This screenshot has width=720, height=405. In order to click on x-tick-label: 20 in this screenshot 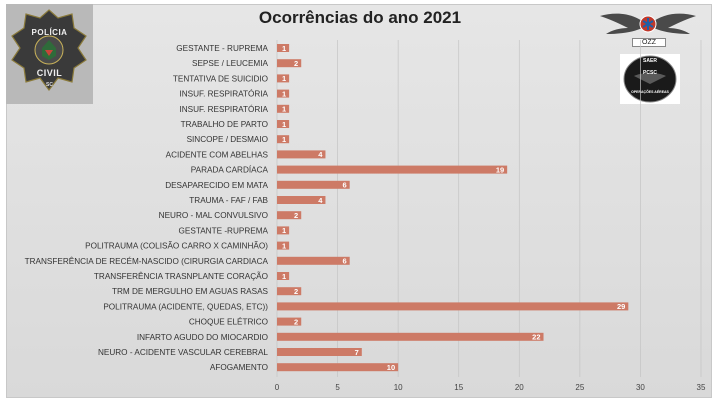, I will do `click(519, 387)`.